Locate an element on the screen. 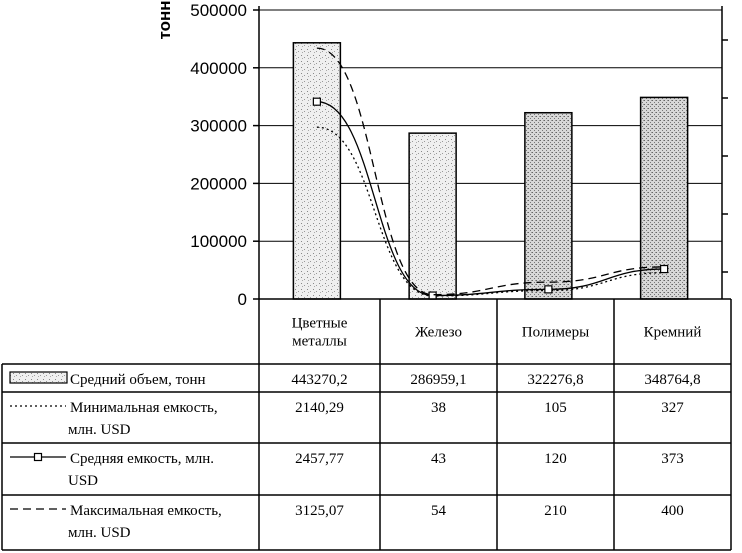 Image resolution: width=742 pixels, height=553 pixels. category-label: Полимеры is located at coordinates (555, 333).